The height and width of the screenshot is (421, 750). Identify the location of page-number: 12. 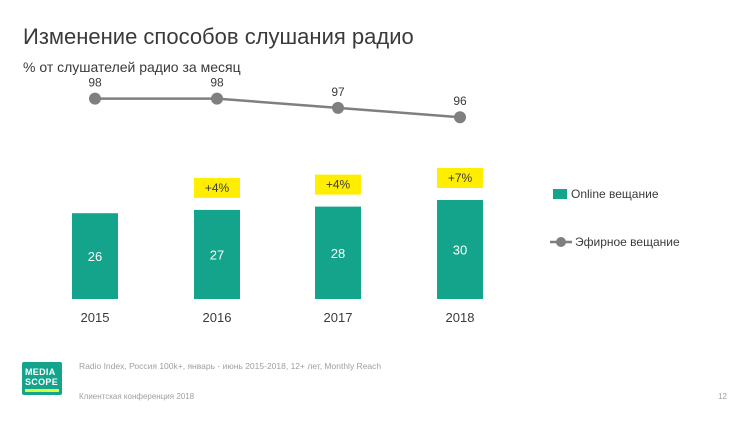
(722, 396).